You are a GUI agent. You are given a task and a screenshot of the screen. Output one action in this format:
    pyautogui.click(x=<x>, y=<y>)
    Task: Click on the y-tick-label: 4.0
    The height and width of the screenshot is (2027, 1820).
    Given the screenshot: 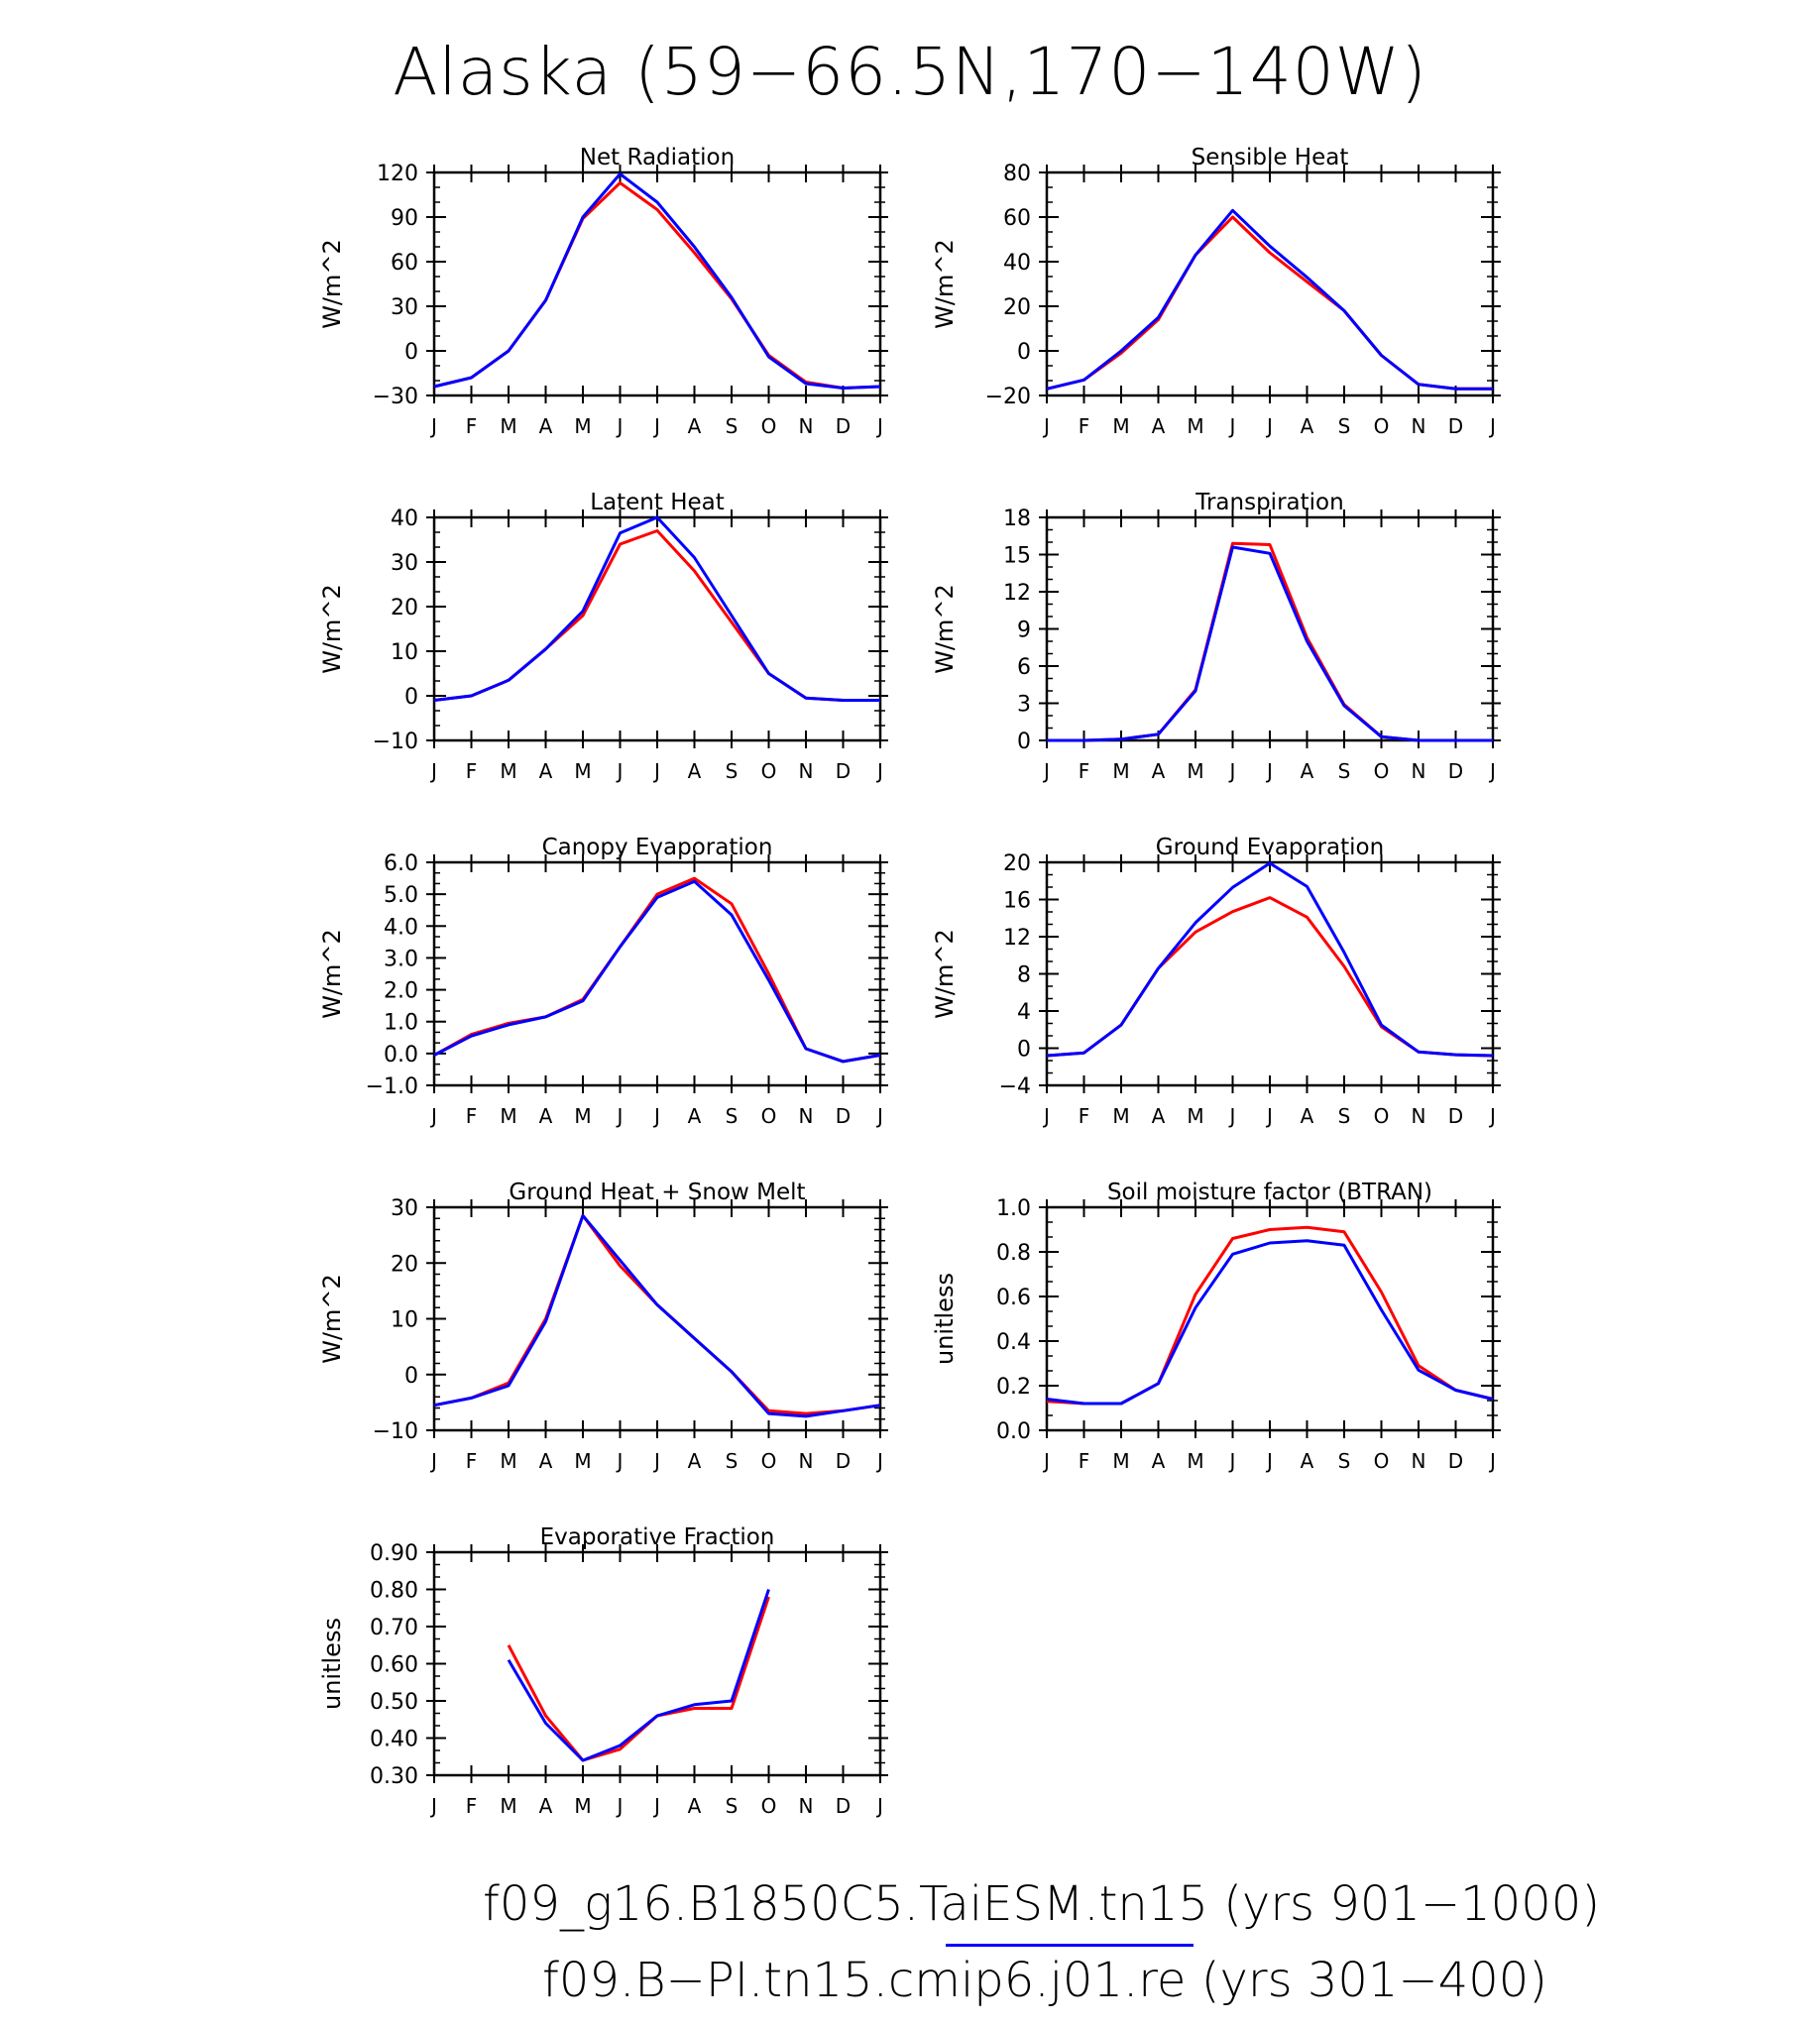 What is the action you would take?
    pyautogui.click(x=401, y=928)
    